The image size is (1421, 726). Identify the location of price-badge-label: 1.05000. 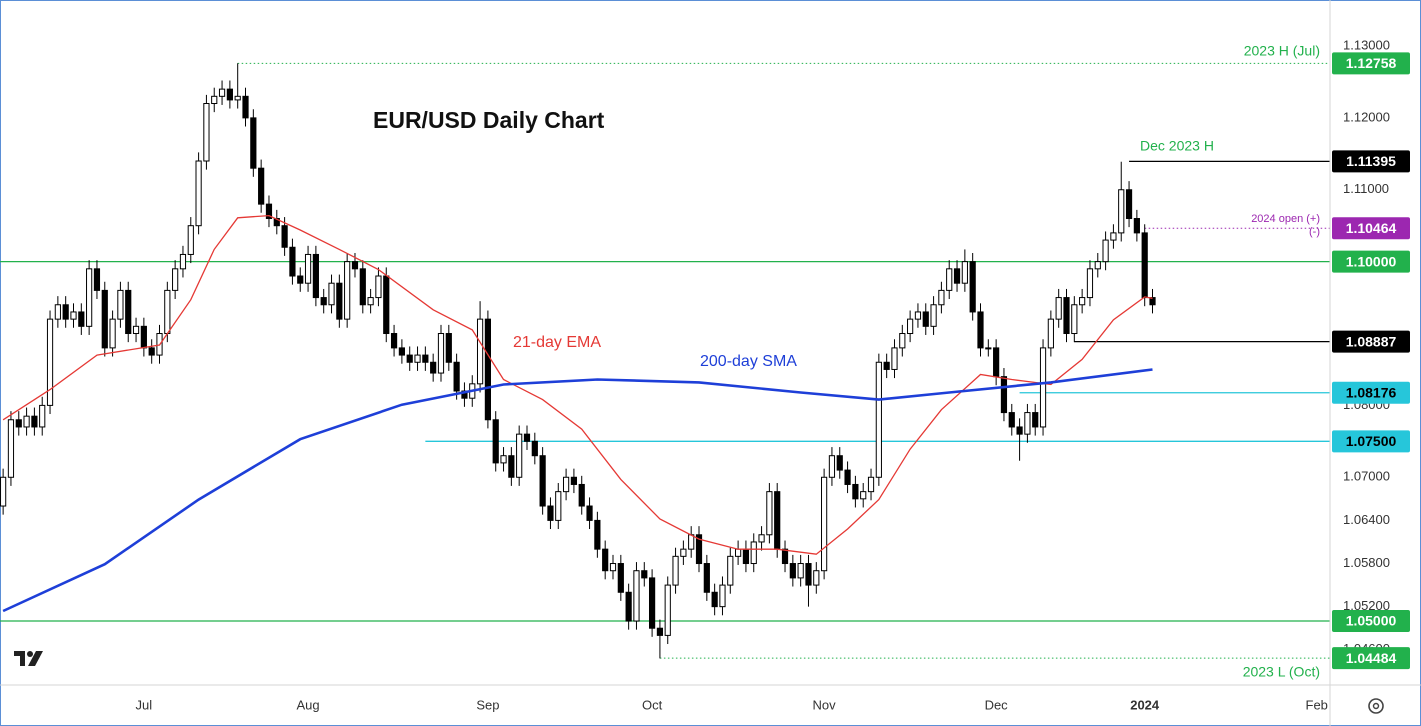
(1371, 621).